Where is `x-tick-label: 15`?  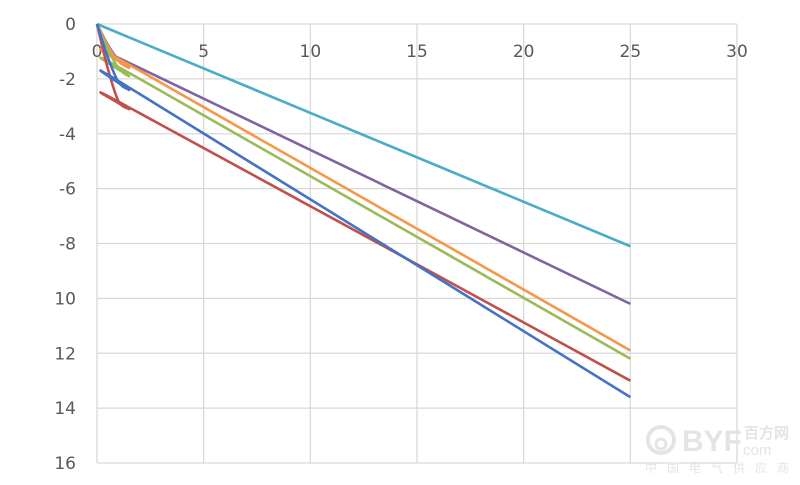 x-tick-label: 15 is located at coordinates (417, 52).